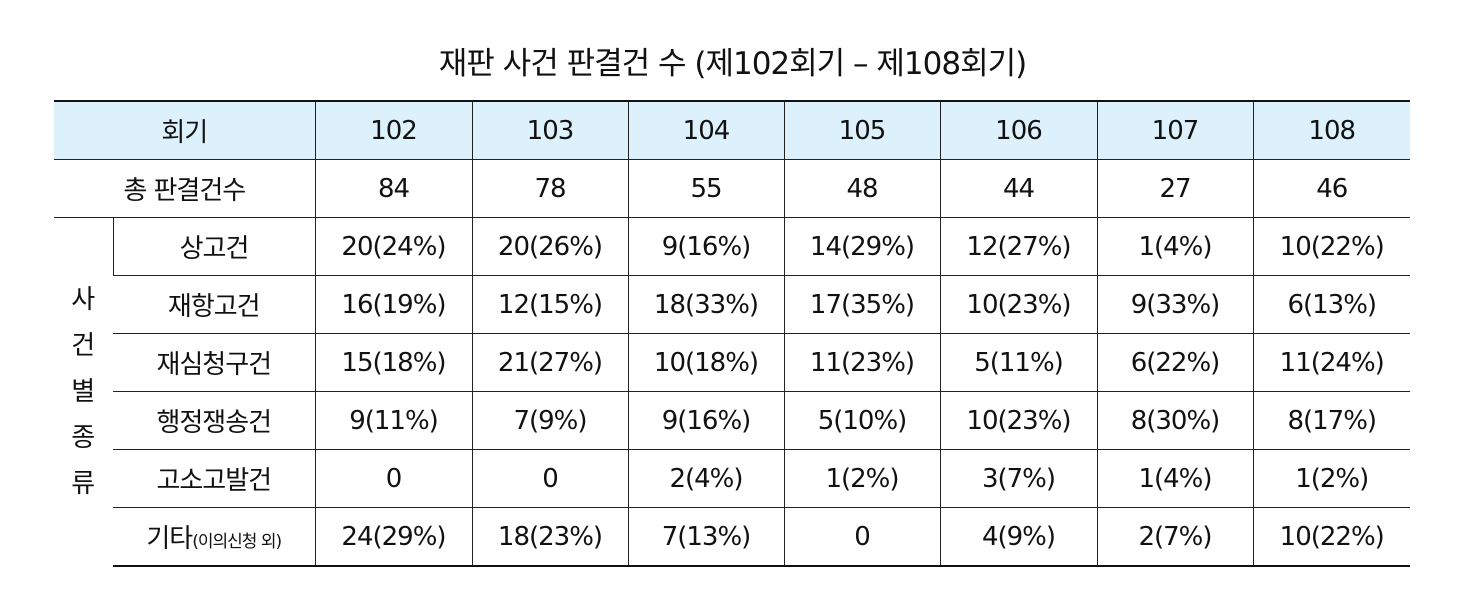 Image resolution: width=1465 pixels, height=616 pixels. I want to click on row-label: 재항고건, so click(214, 304).